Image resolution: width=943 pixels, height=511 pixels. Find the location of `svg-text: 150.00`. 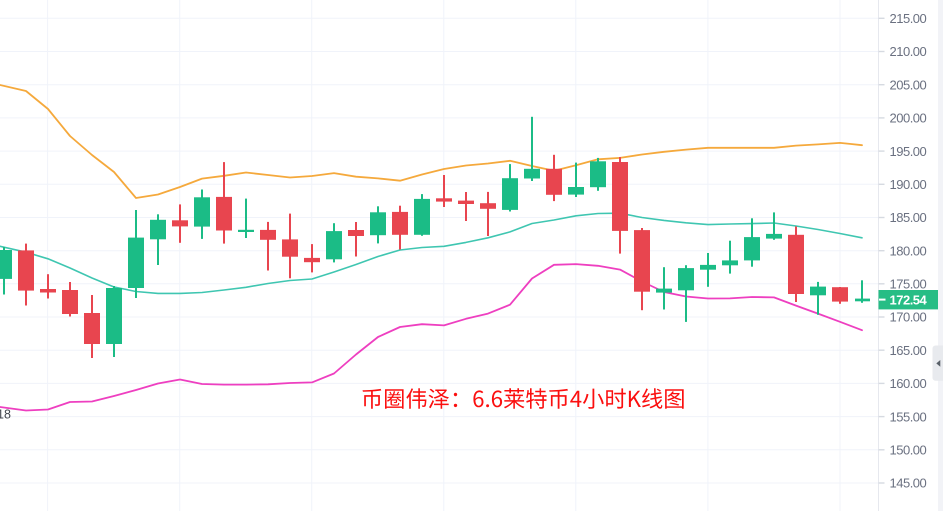

svg-text: 150.00 is located at coordinates (908, 450).